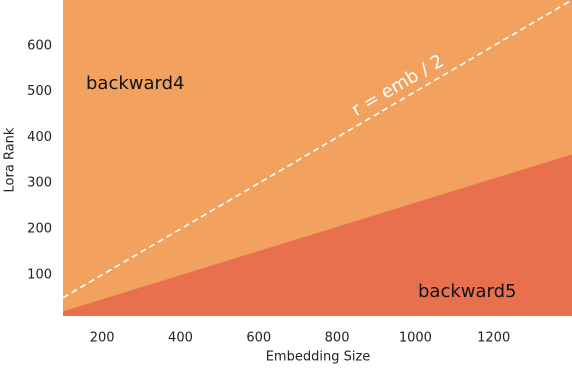  What do you see at coordinates (39, 45) in the screenshot?
I see `y-tick-label: 600` at bounding box center [39, 45].